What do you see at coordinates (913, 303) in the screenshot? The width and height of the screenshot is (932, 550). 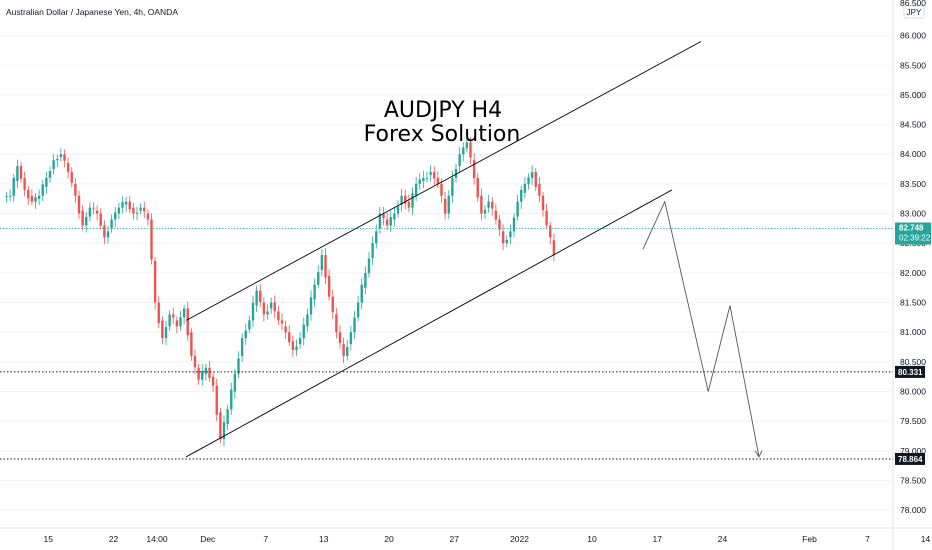 I see `price-tick-label: 81.500` at bounding box center [913, 303].